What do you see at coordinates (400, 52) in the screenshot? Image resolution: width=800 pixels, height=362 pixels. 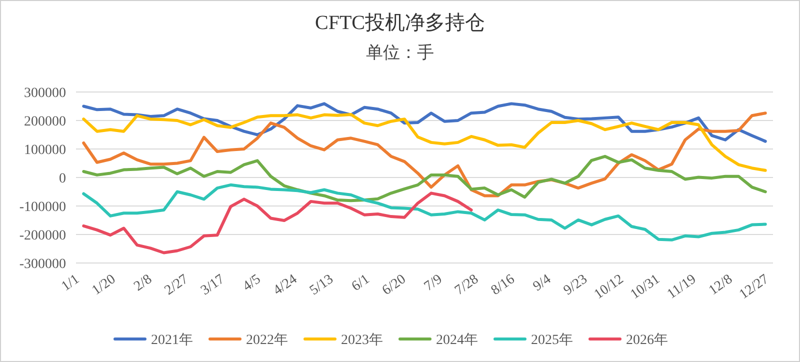 I see `chart-subtitle: 单位：手` at bounding box center [400, 52].